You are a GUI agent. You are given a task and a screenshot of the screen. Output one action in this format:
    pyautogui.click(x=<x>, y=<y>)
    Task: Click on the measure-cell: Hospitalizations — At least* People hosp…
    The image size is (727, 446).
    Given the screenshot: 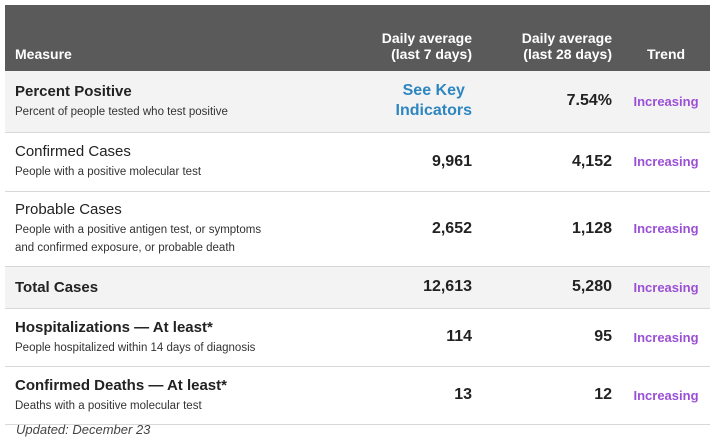 What is the action you would take?
    pyautogui.click(x=163, y=337)
    